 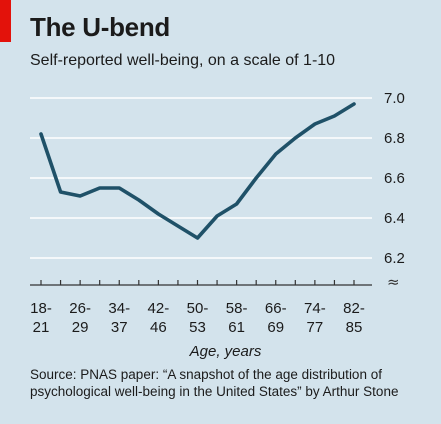 I want to click on axis-break-symbol: ≈, so click(x=393, y=282).